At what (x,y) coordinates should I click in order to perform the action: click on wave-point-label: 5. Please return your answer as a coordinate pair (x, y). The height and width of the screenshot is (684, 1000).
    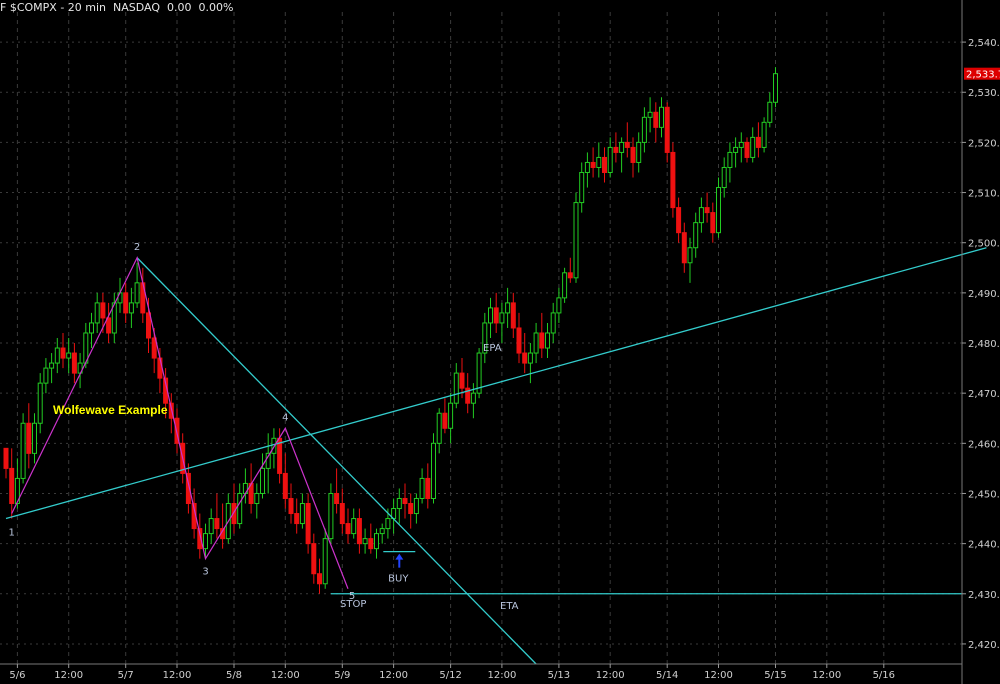
    Looking at the image, I should click on (352, 596).